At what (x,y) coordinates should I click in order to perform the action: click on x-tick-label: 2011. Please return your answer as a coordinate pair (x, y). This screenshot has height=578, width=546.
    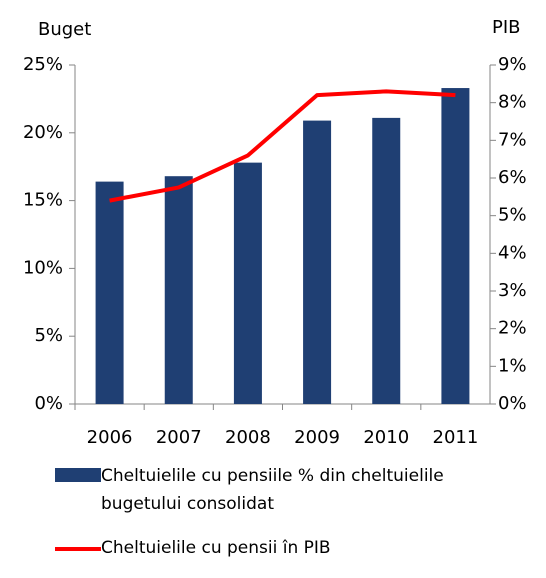
    Looking at the image, I should click on (456, 437).